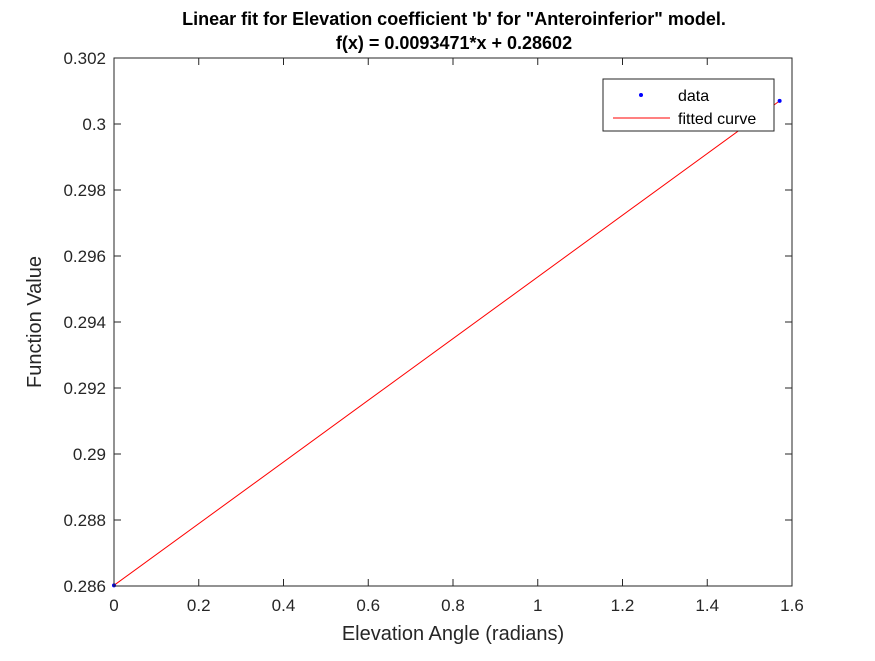  Describe the element at coordinates (779, 100) in the screenshot. I see `data-point` at that location.